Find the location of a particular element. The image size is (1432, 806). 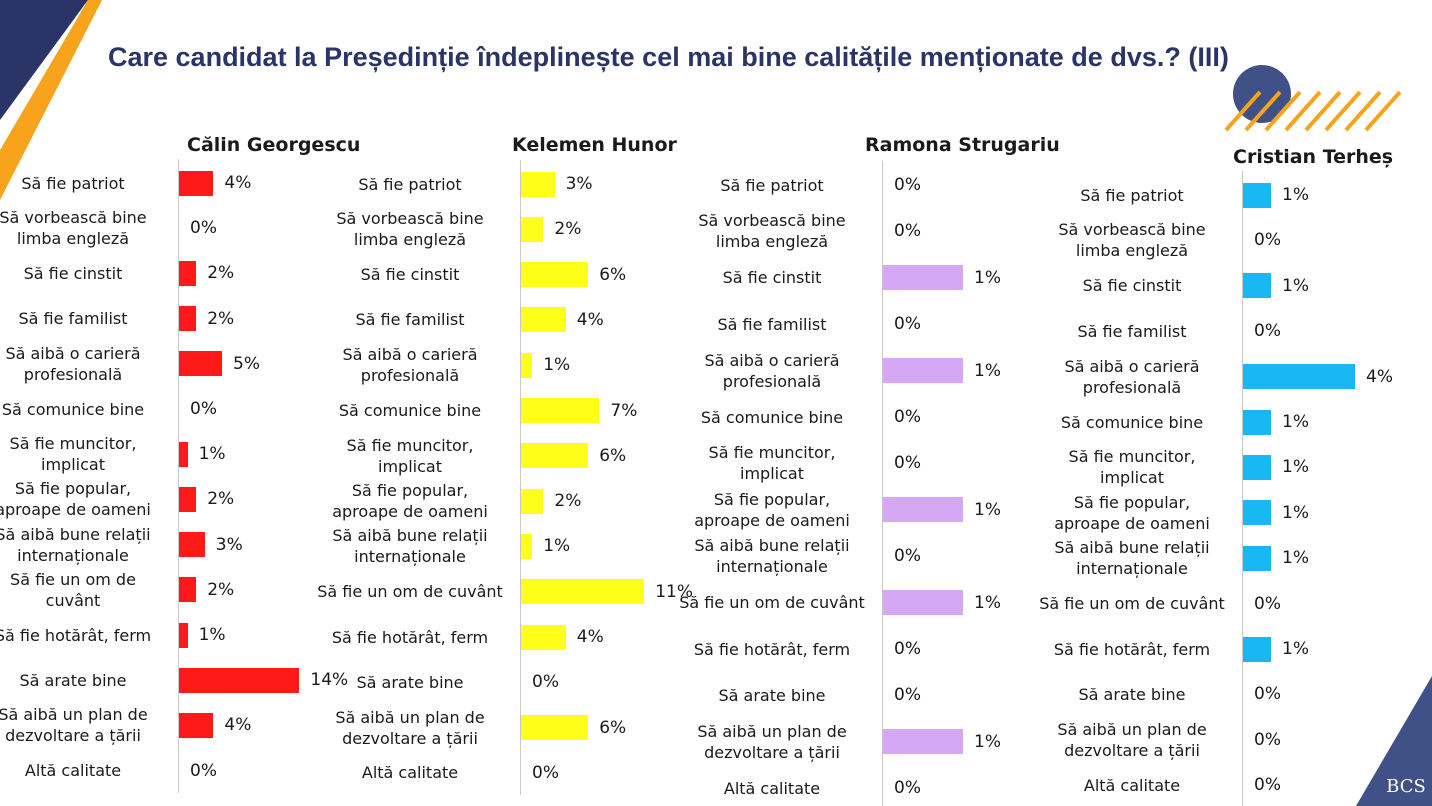

chart-0-category-label: Să fie patriot is located at coordinates (84, 183).